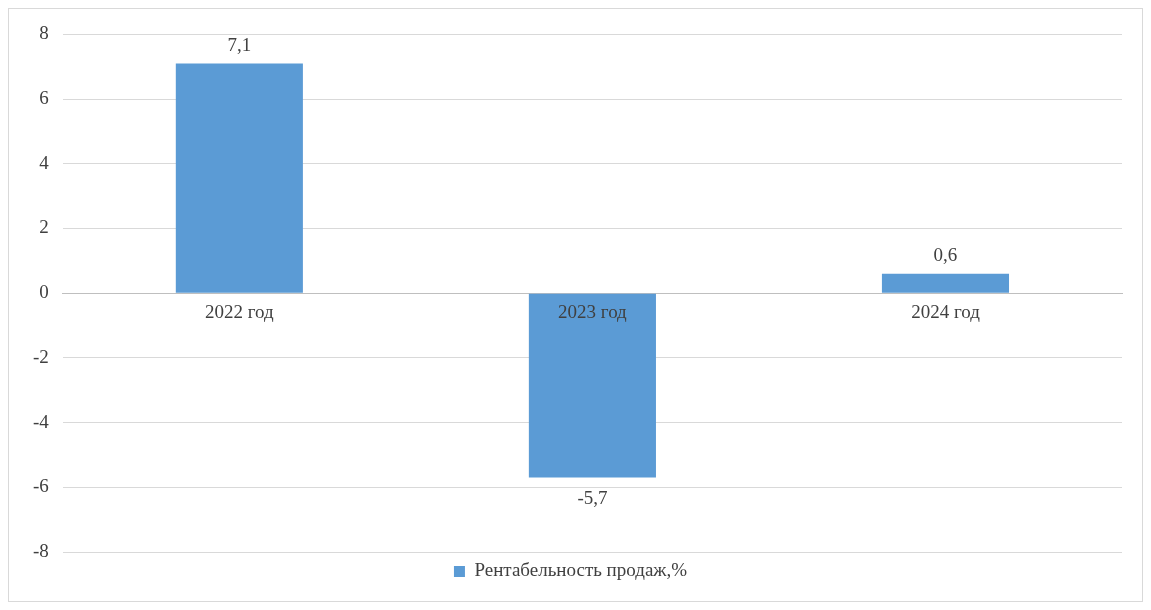 This screenshot has width=1151, height=610. What do you see at coordinates (593, 311) in the screenshot?
I see `x-tick-label: 2023 год` at bounding box center [593, 311].